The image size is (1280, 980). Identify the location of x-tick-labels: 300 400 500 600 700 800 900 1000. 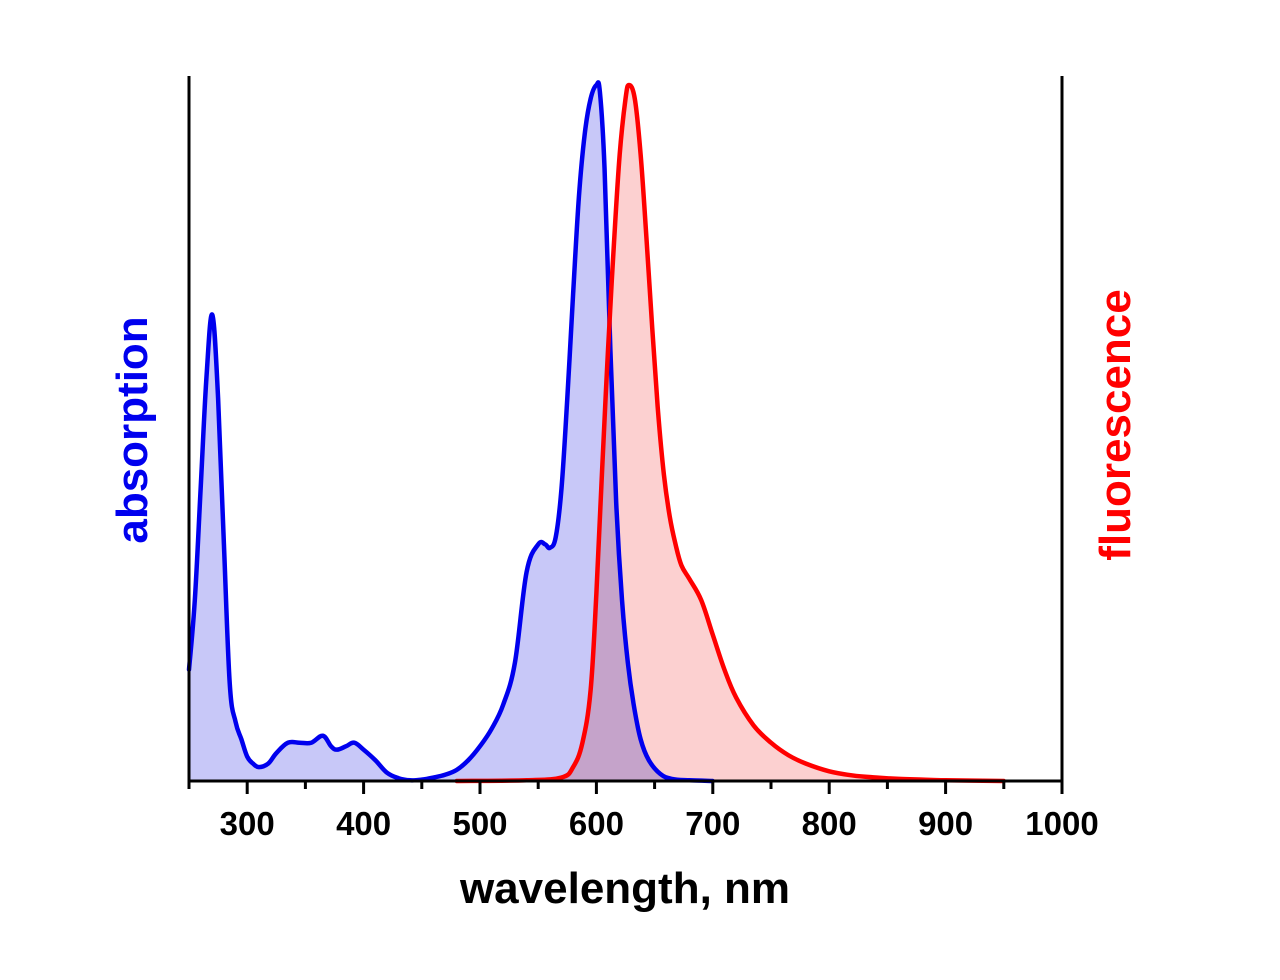
(659, 823).